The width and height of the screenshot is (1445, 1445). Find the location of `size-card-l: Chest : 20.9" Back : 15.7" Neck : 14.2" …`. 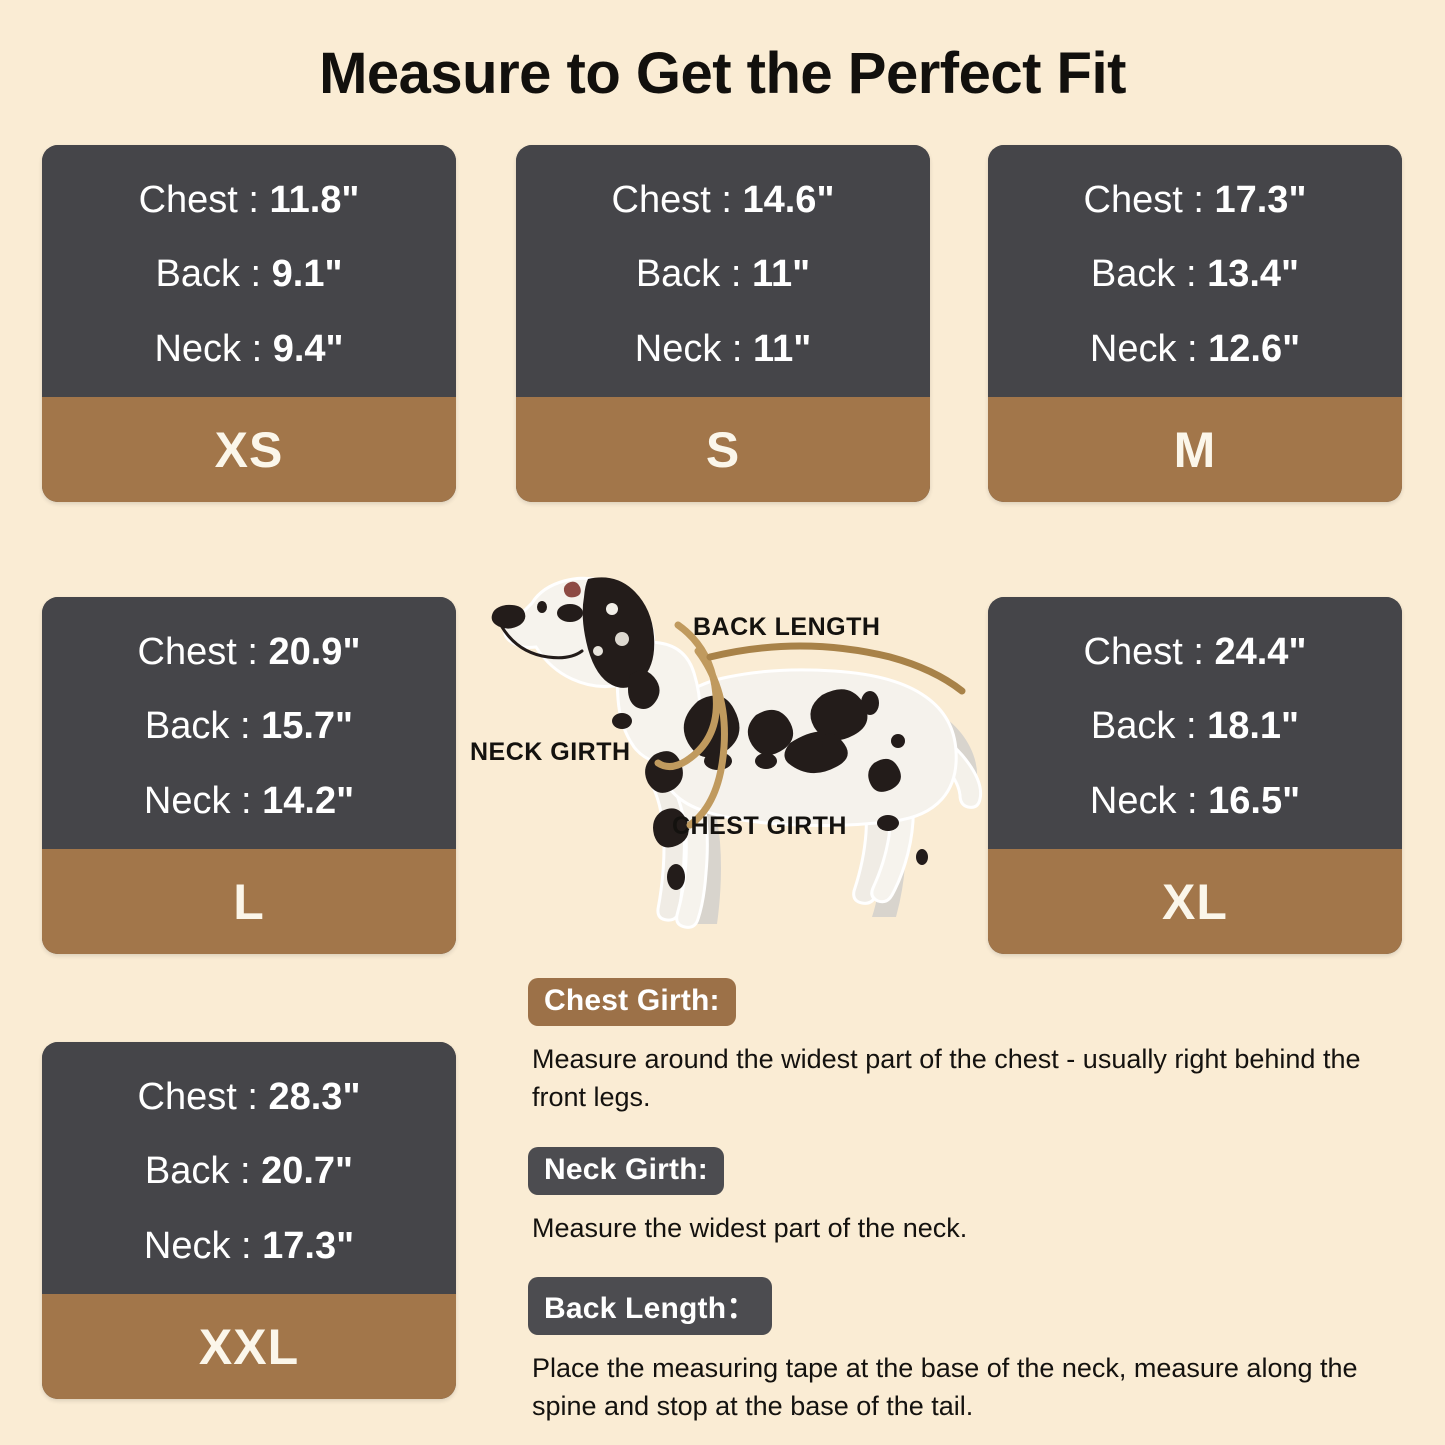

size-card-l: Chest : 20.9" Back : 15.7" Neck : 14.2" … is located at coordinates (249, 775).